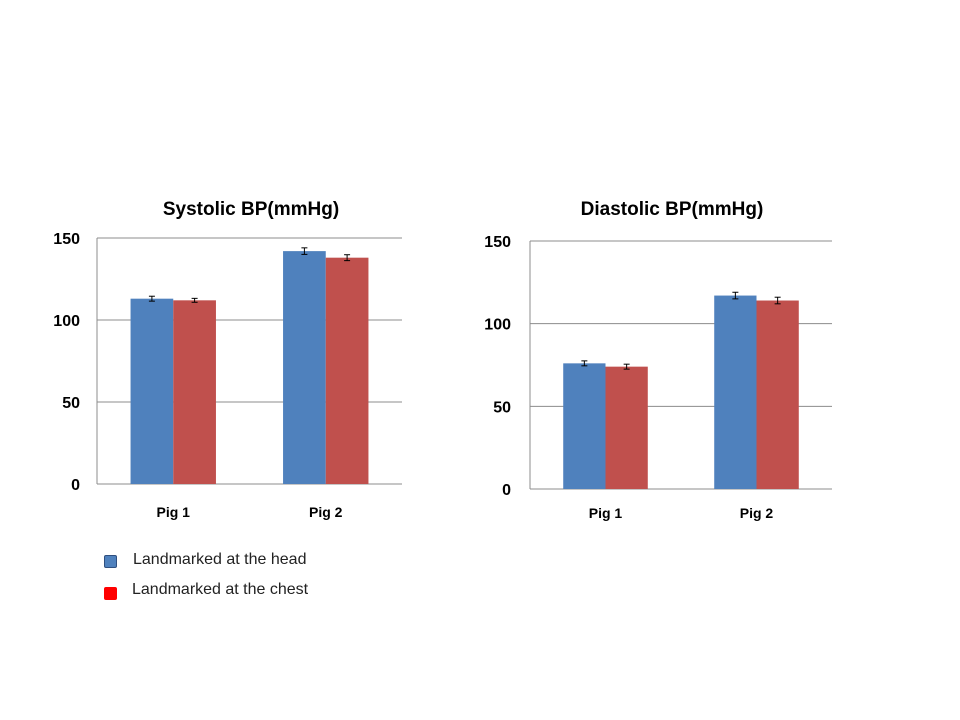  Describe the element at coordinates (326, 512) in the screenshot. I see `systolic-category-label: Pig 2` at that location.